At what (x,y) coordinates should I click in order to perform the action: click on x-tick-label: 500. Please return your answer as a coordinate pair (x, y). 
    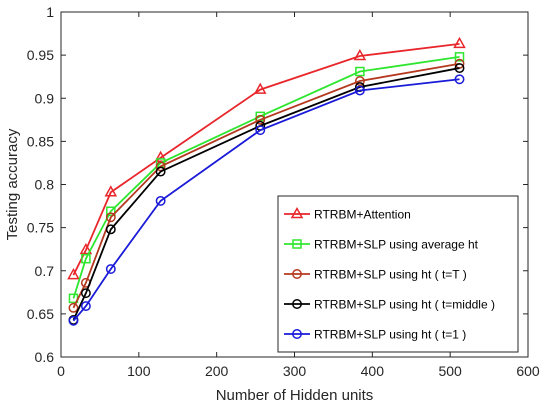
    Looking at the image, I should click on (450, 371).